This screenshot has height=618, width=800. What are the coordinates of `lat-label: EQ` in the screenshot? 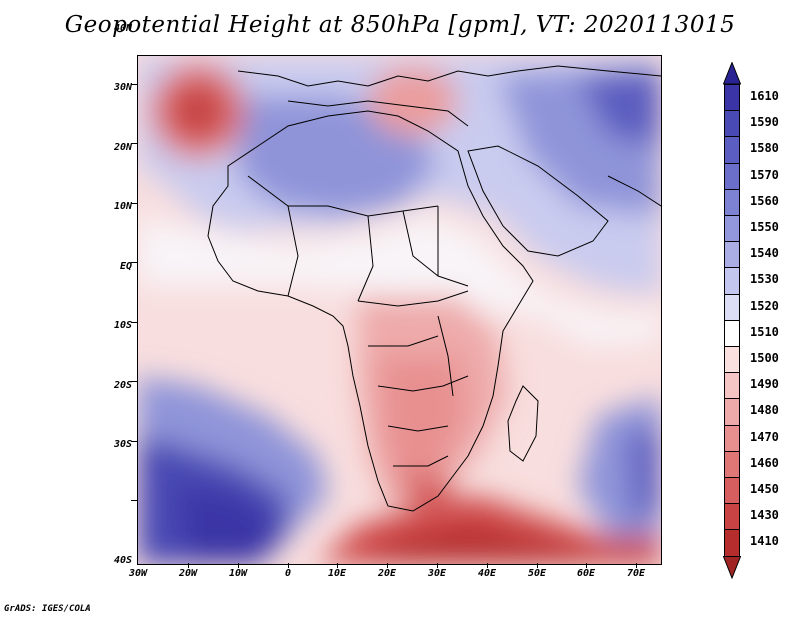 It's located at (125, 266).